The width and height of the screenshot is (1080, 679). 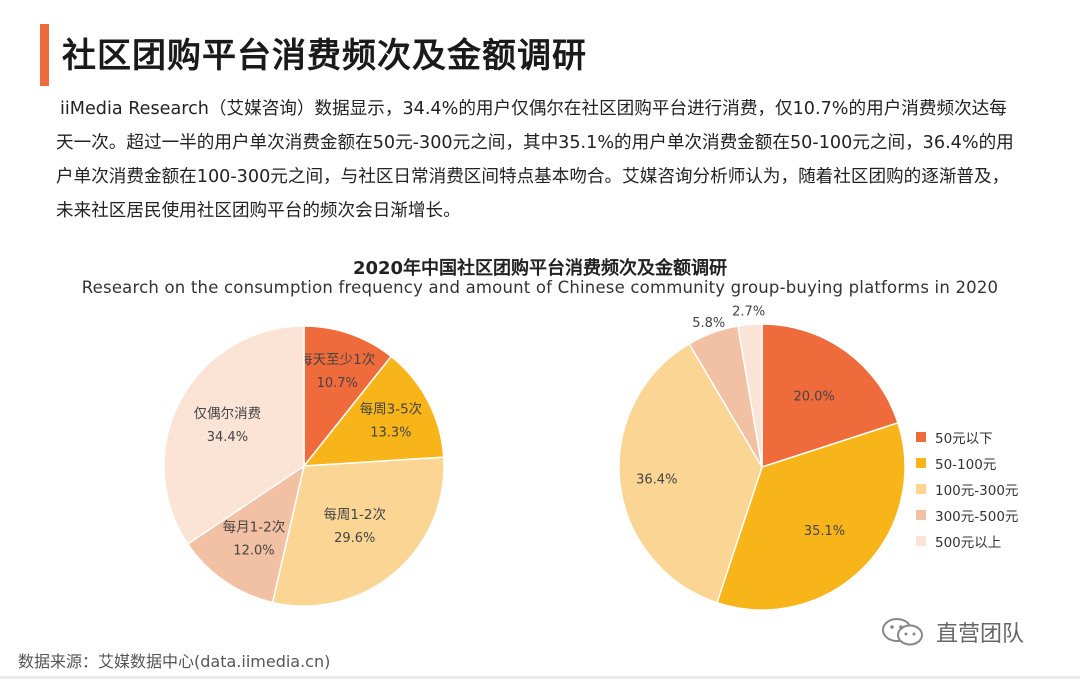 I want to click on legend-item: 100元-300元, so click(x=967, y=489).